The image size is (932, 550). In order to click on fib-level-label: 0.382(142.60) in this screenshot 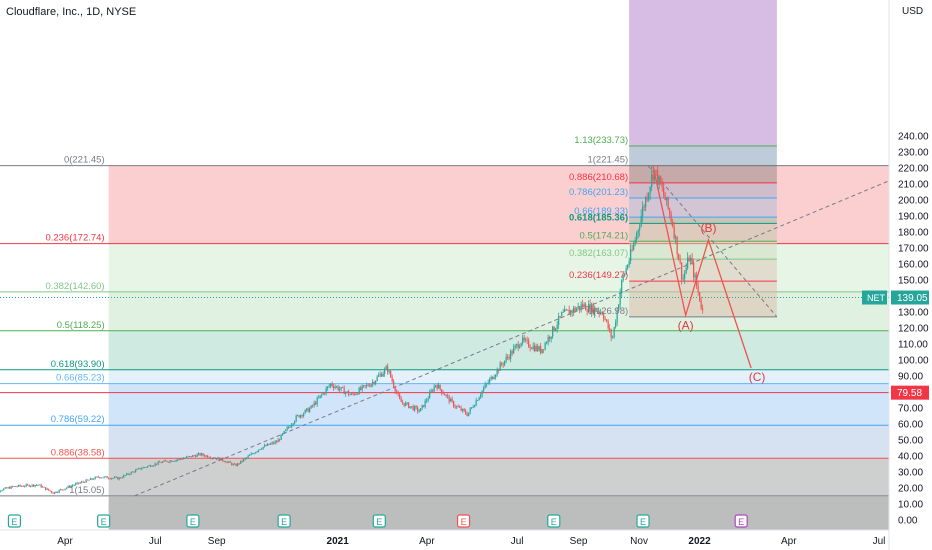, I will do `click(74, 286)`.